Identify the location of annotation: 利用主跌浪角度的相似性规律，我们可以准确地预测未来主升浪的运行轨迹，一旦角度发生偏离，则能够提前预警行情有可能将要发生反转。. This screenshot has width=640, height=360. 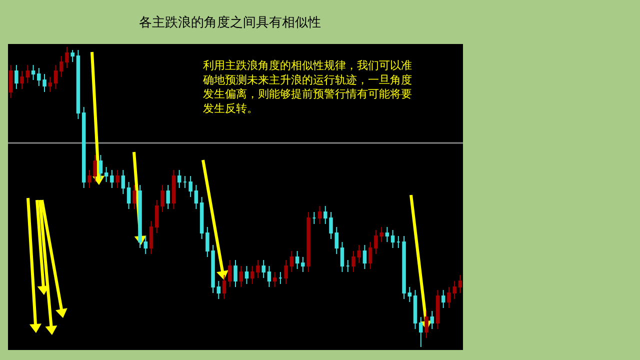
(307, 87).